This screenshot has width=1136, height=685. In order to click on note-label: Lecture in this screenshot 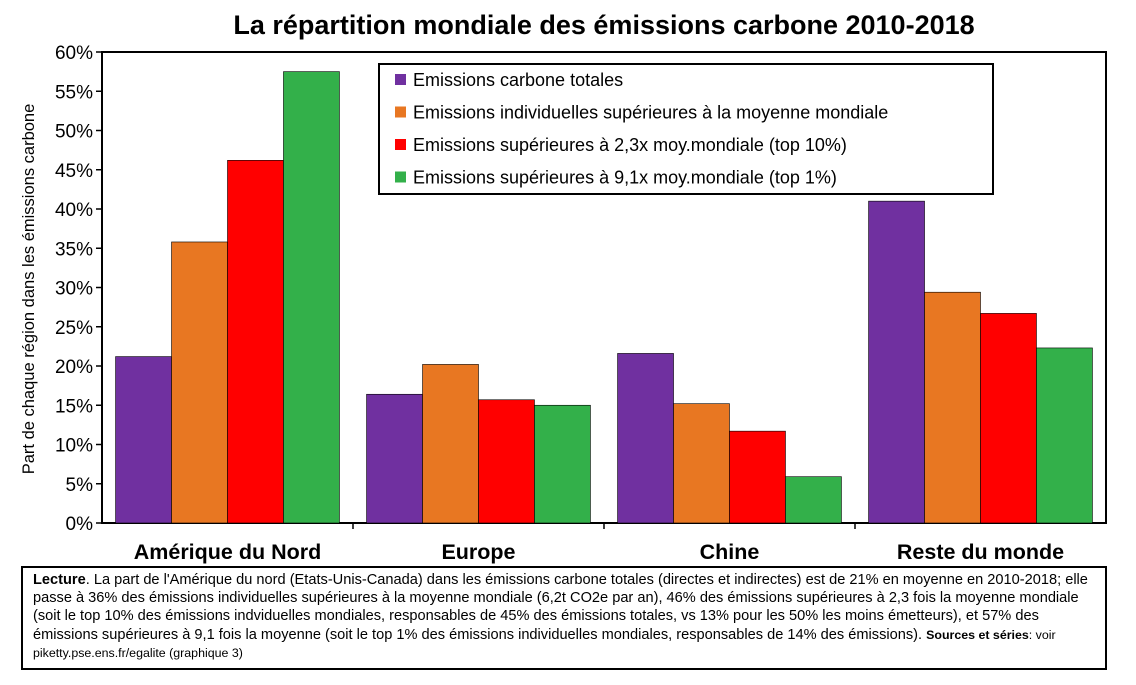, I will do `click(59, 580)`.